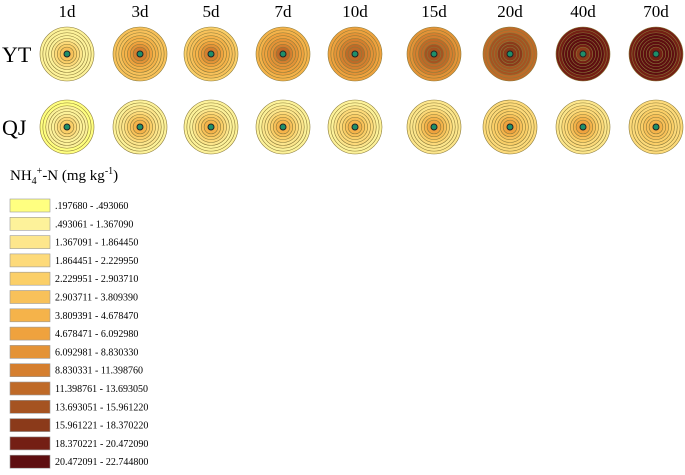 This screenshot has height=475, width=685. What do you see at coordinates (355, 11) in the screenshot?
I see `column-label: 10d` at bounding box center [355, 11].